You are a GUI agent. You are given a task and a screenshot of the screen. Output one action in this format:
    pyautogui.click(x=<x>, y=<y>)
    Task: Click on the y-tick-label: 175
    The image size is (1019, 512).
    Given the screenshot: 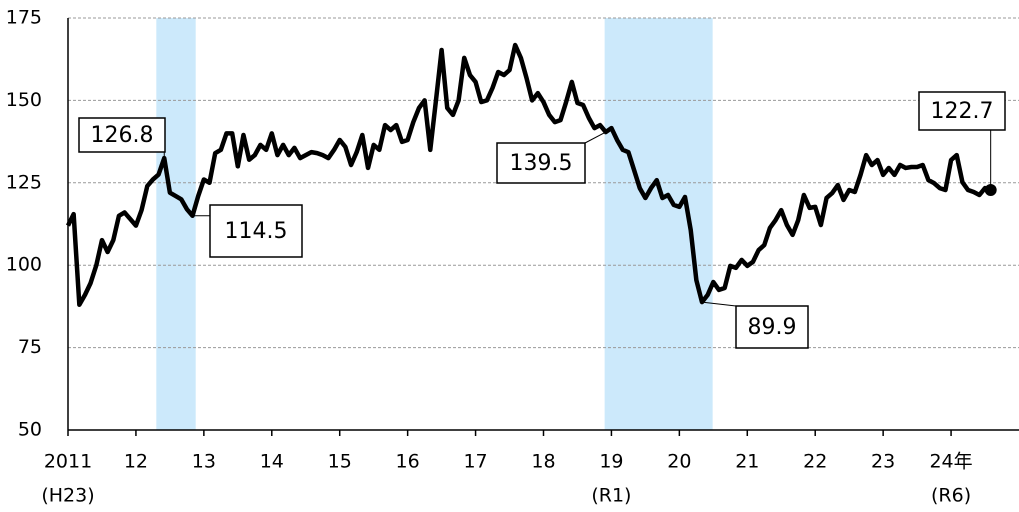 What is the action you would take?
    pyautogui.click(x=24, y=18)
    